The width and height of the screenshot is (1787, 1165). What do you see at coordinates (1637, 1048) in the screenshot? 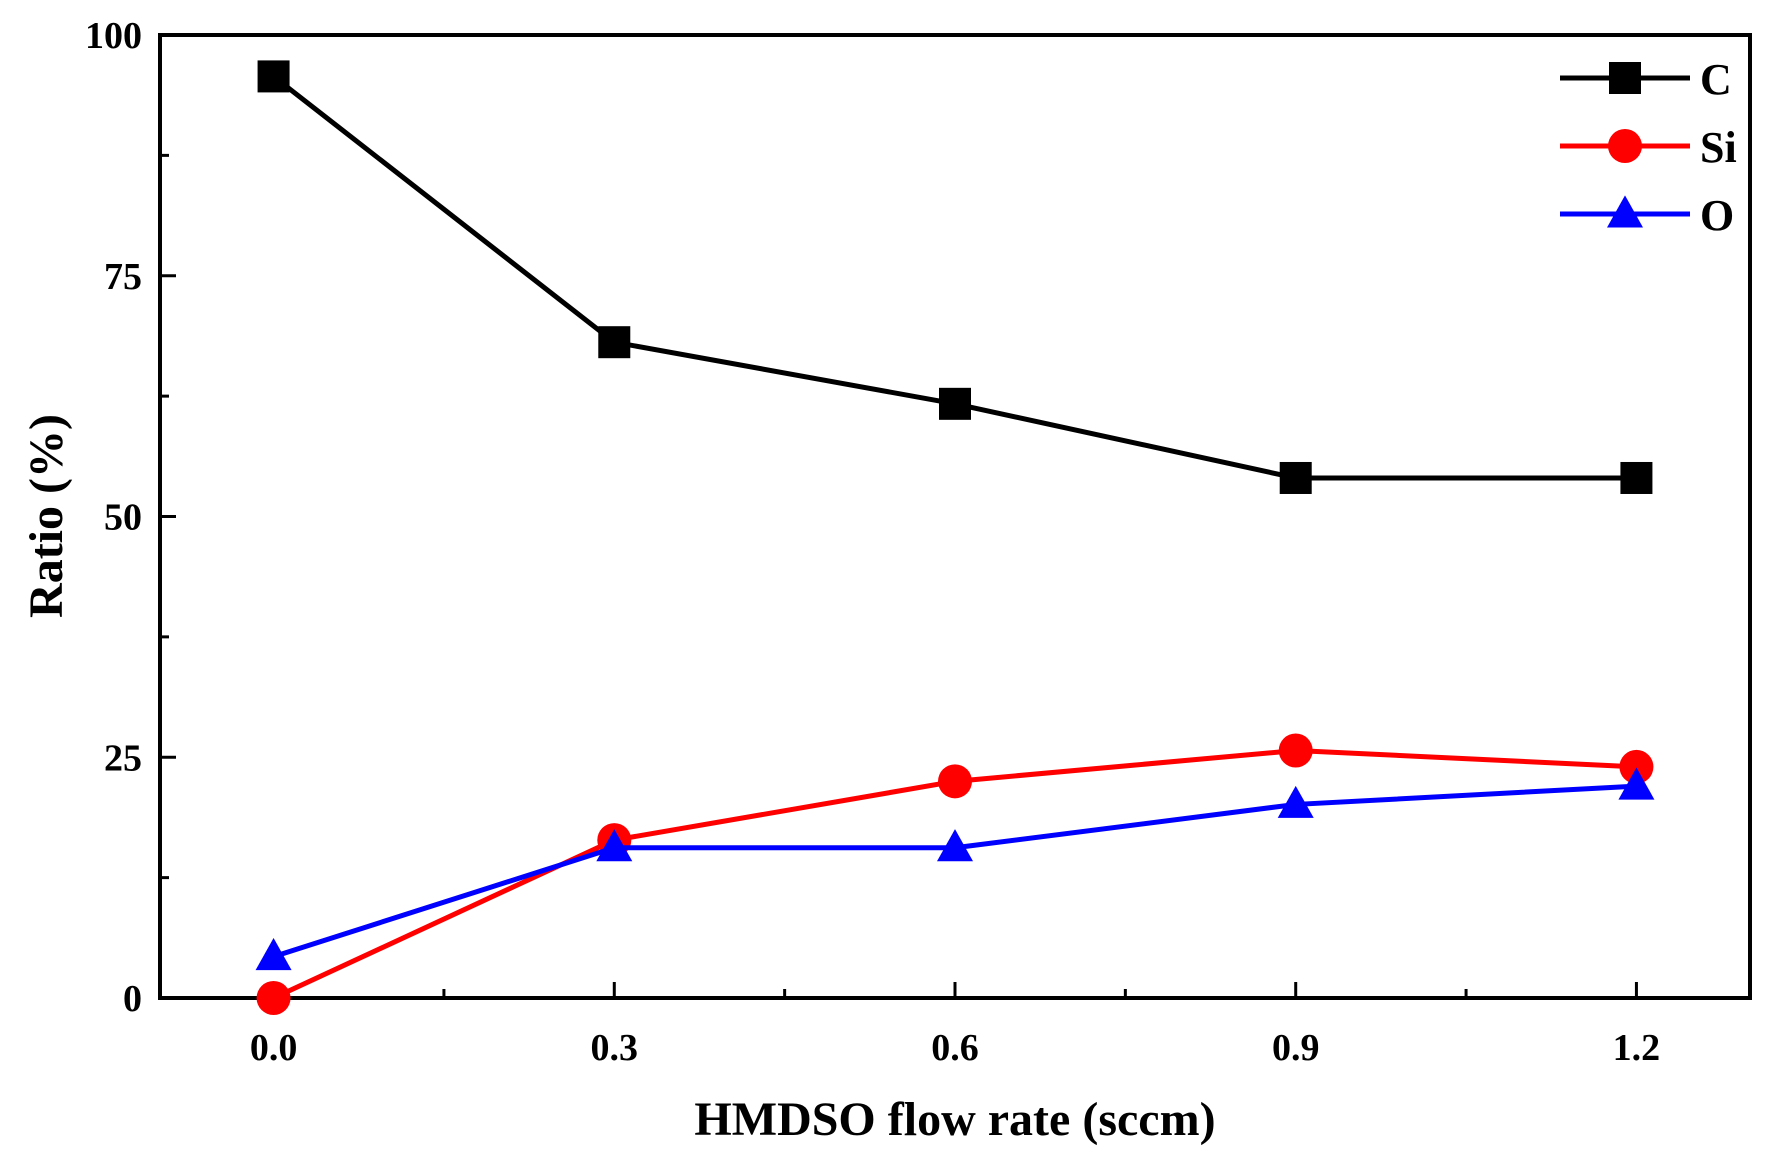
I see `x-tick-label: 1.2` at bounding box center [1637, 1048].